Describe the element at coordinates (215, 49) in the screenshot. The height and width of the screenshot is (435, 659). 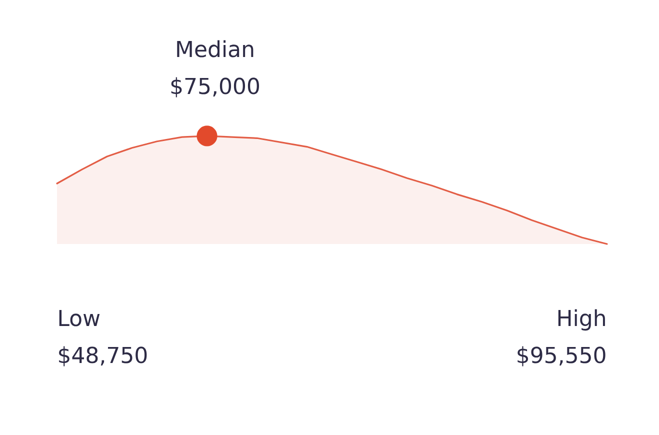
I see `text: Median` at that location.